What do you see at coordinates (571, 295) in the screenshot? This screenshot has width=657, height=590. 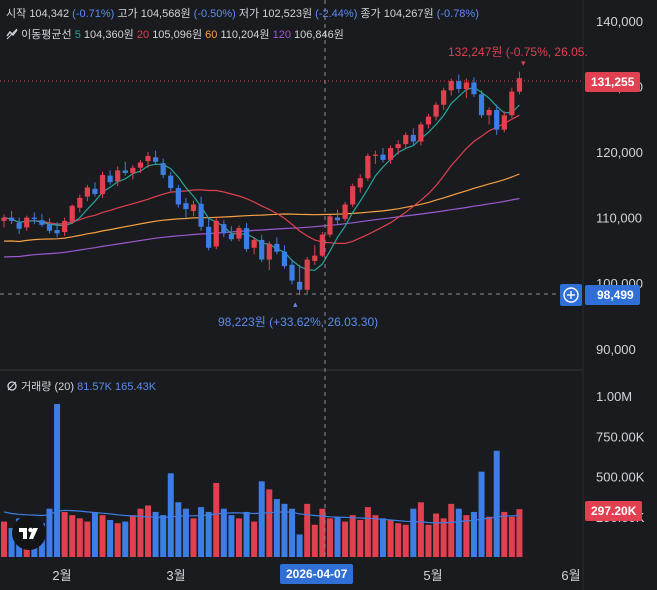 I see `add-alert-icon` at bounding box center [571, 295].